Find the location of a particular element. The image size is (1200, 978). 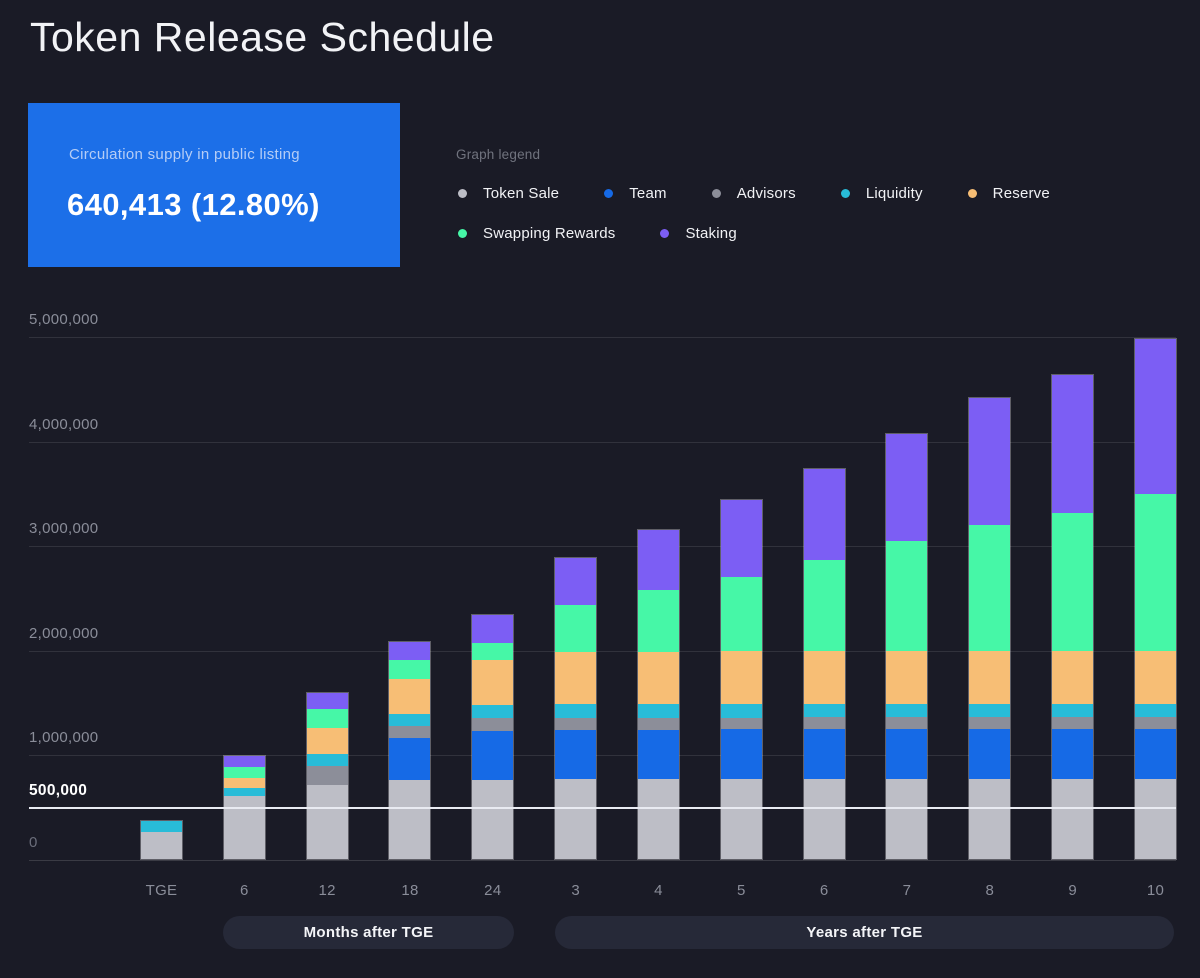

legend-item-token-sale: Token Sale is located at coordinates (508, 193).